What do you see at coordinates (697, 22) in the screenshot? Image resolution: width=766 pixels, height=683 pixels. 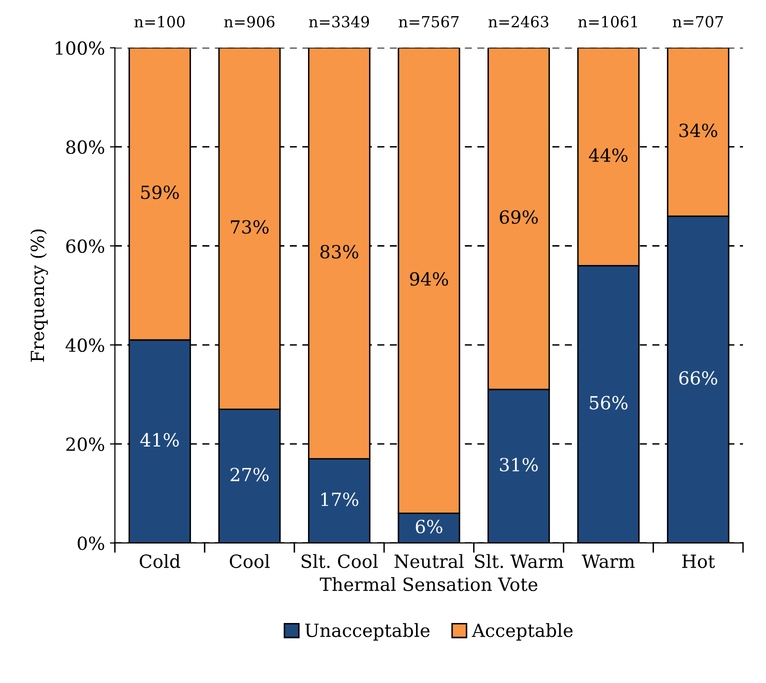 I see `text: n=707` at bounding box center [697, 22].